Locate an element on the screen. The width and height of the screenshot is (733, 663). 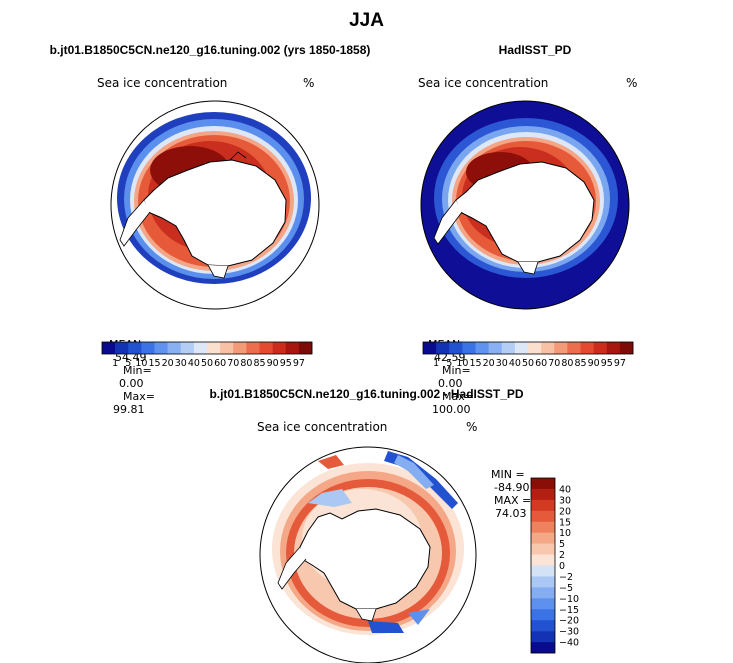
colorbar-tick-label: 0 is located at coordinates (562, 566).